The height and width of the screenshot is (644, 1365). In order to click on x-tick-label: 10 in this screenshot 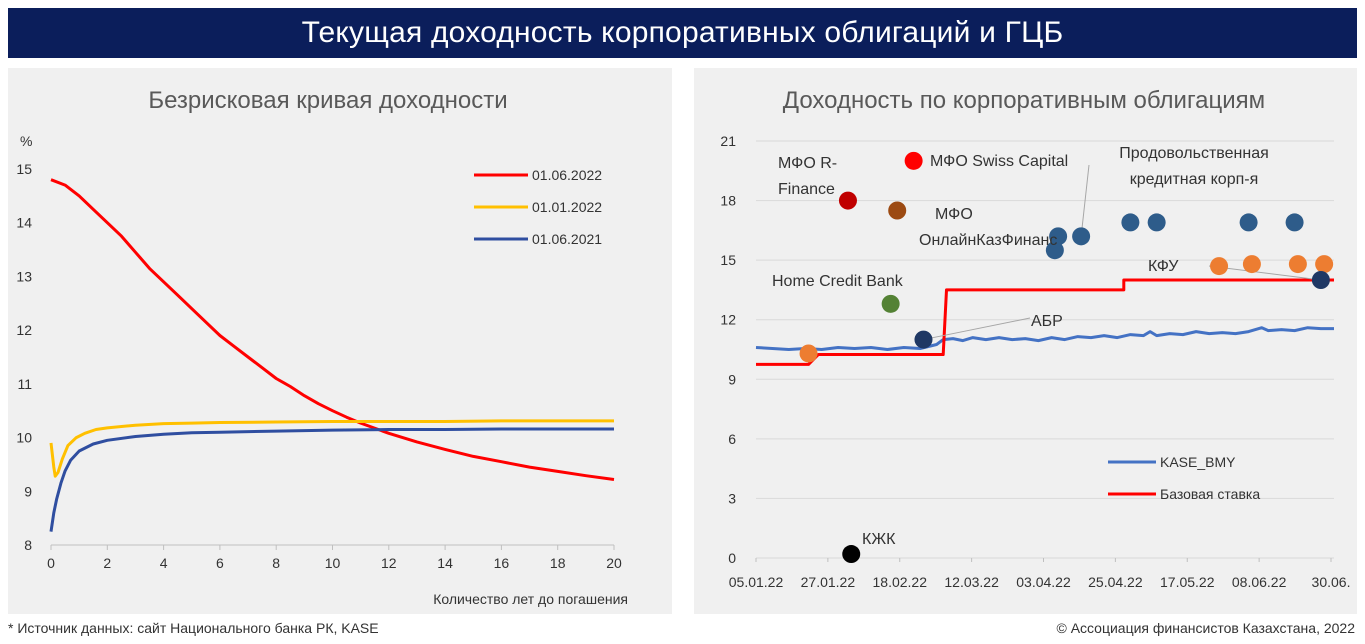, I will do `click(333, 563)`.